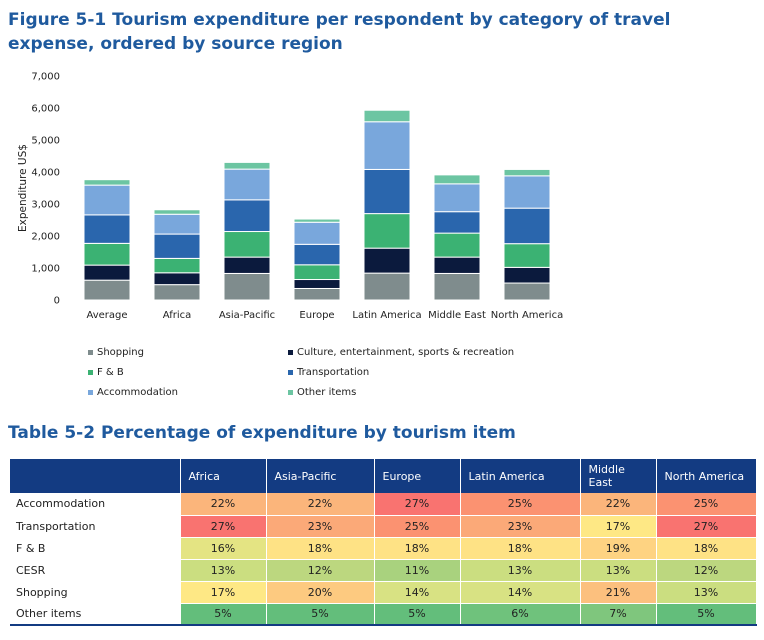  I want to click on y-tick-label: 4,000, so click(45, 173).